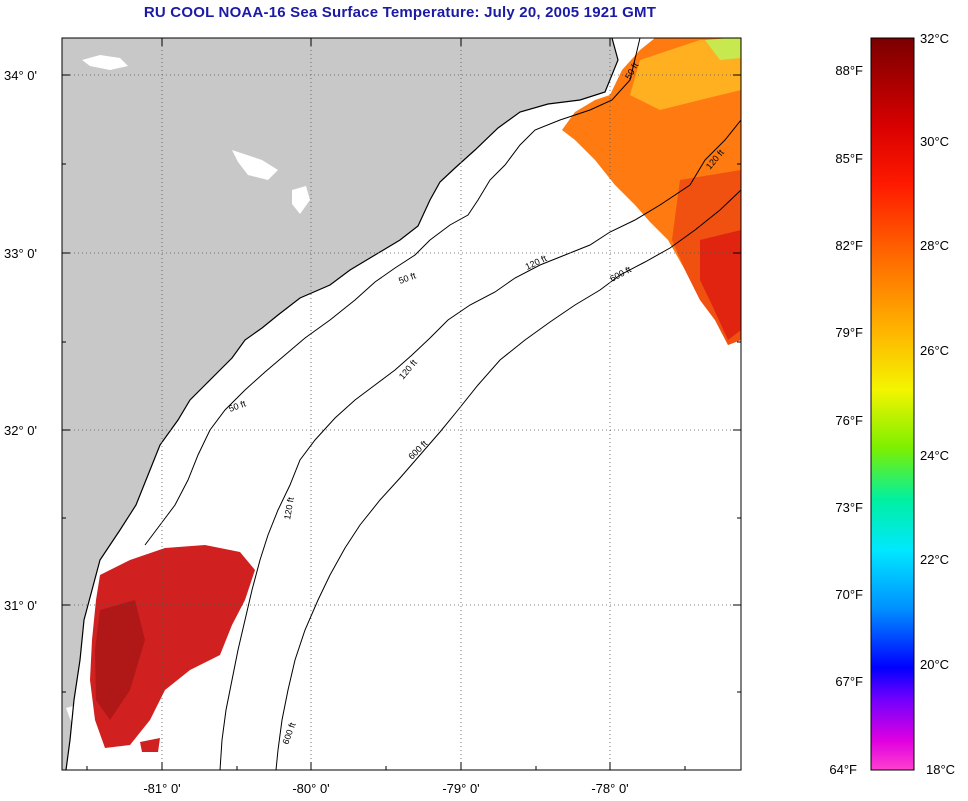 This screenshot has width=968, height=801. I want to click on cb-c-label: 22°C, so click(934, 559).